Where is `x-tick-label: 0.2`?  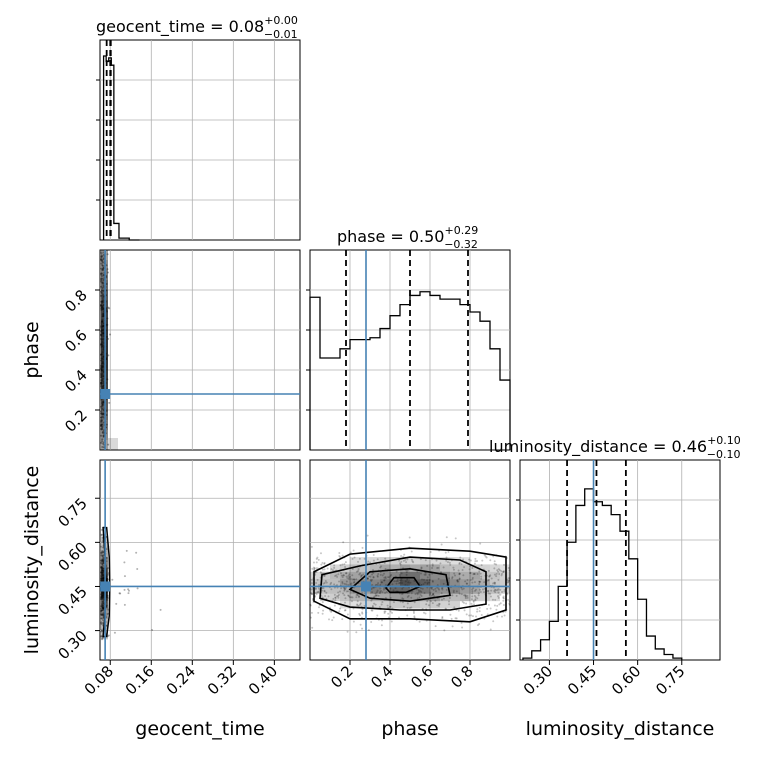
x-tick-label: 0.2 is located at coordinates (342, 677).